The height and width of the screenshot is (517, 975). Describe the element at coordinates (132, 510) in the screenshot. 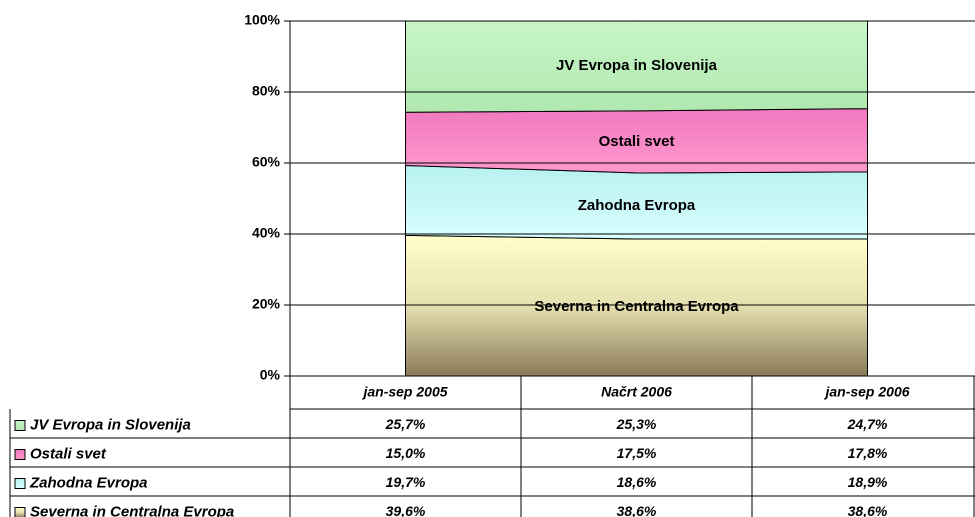

I see `legend-label: Severna in Centralna Evropa` at that location.